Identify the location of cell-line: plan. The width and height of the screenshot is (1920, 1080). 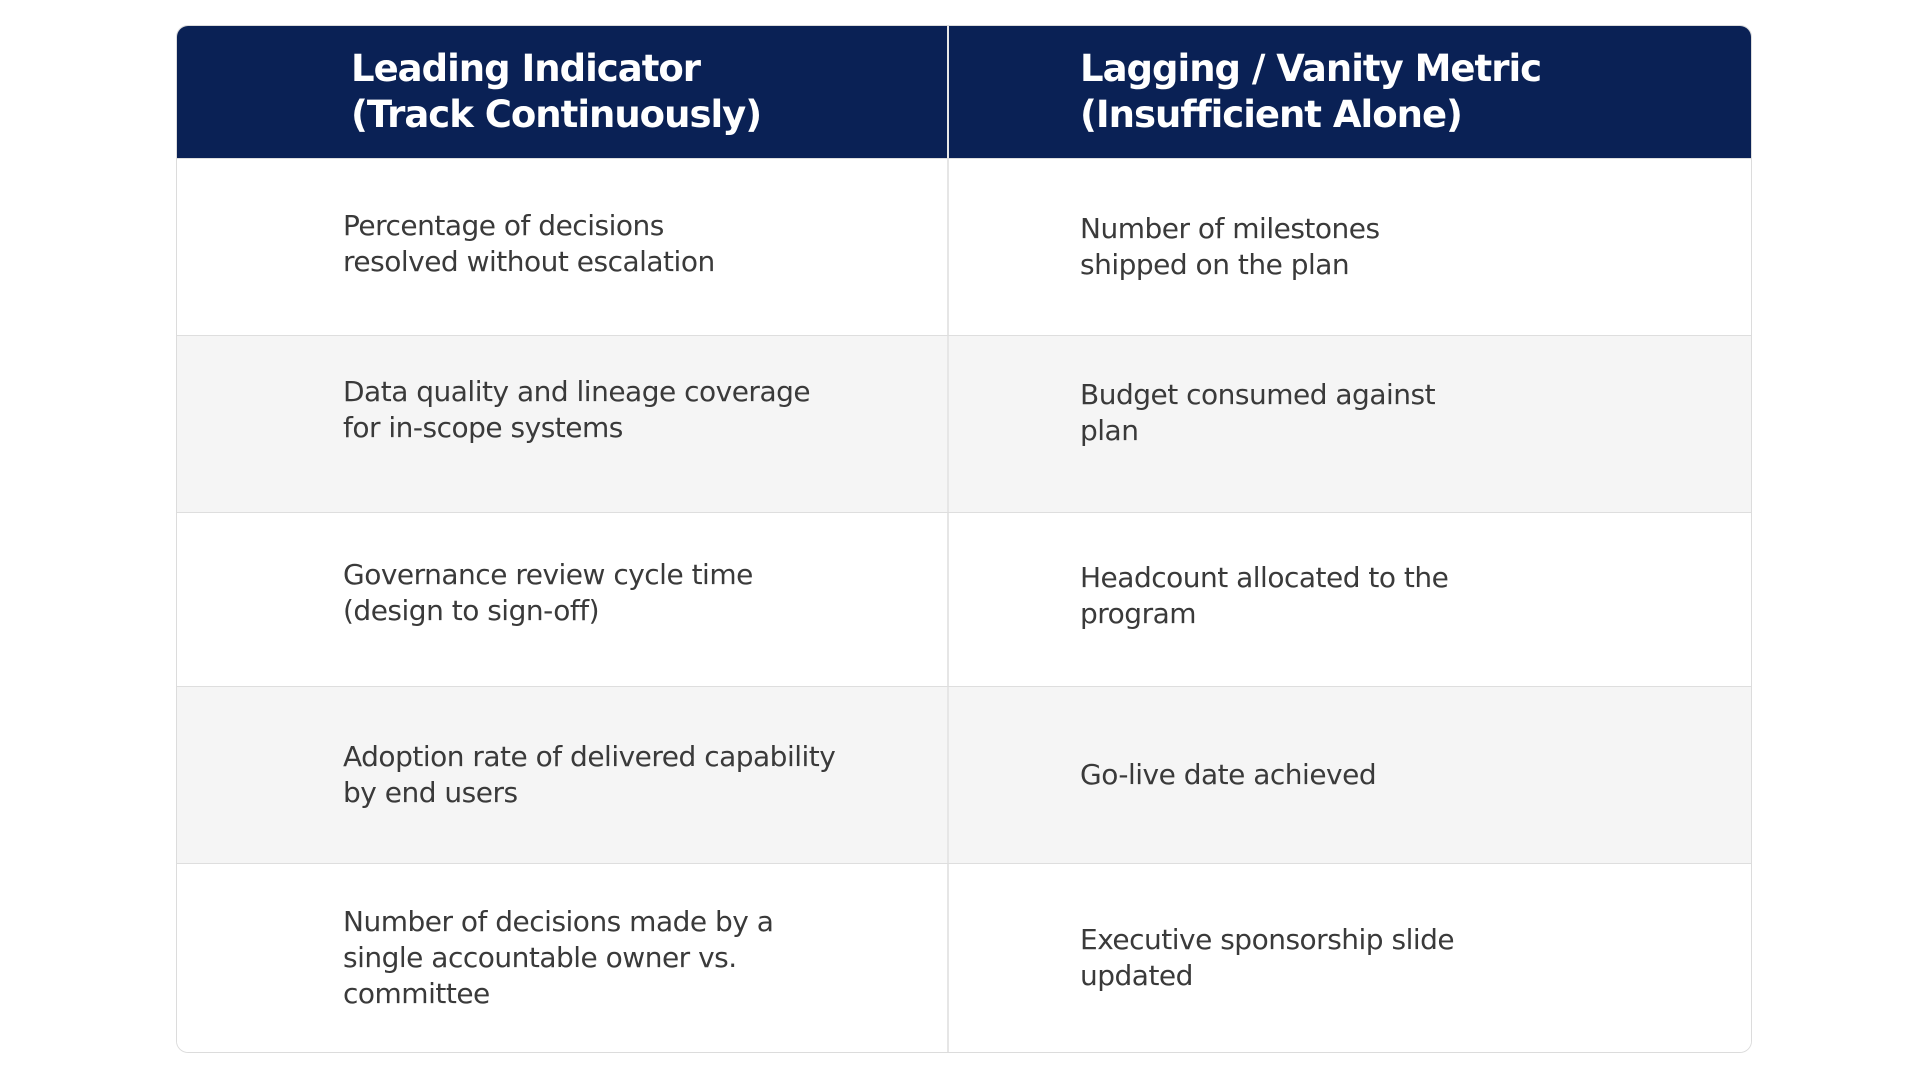
(1109, 430).